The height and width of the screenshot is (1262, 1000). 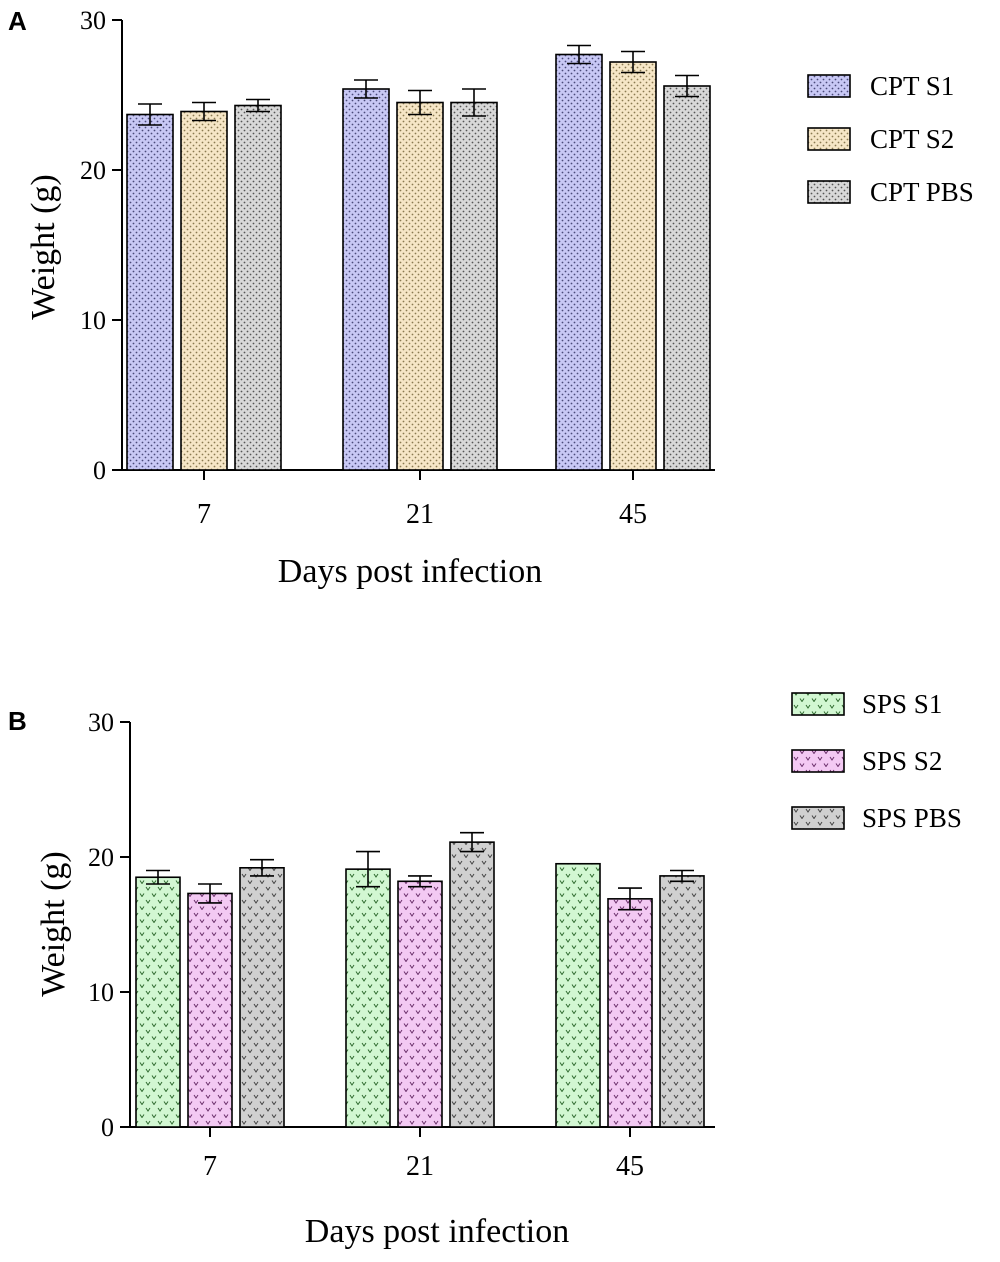 I want to click on legend-label: CPT S2, so click(x=912, y=139).